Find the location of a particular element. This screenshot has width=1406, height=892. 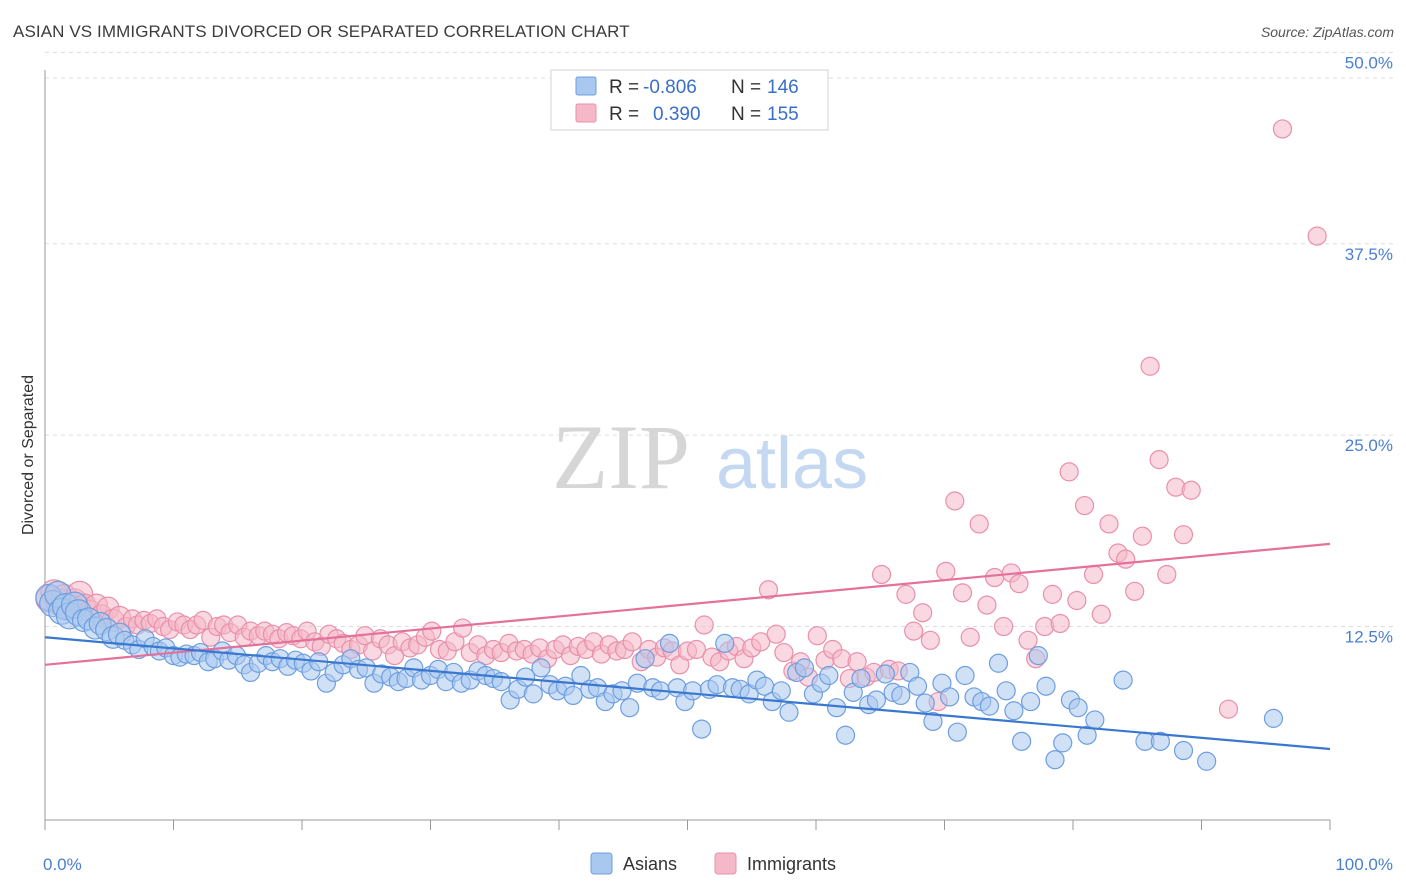

correlation-legend: R = -0.806 N = 146 R = 0.390 N = 155 is located at coordinates (689, 100).